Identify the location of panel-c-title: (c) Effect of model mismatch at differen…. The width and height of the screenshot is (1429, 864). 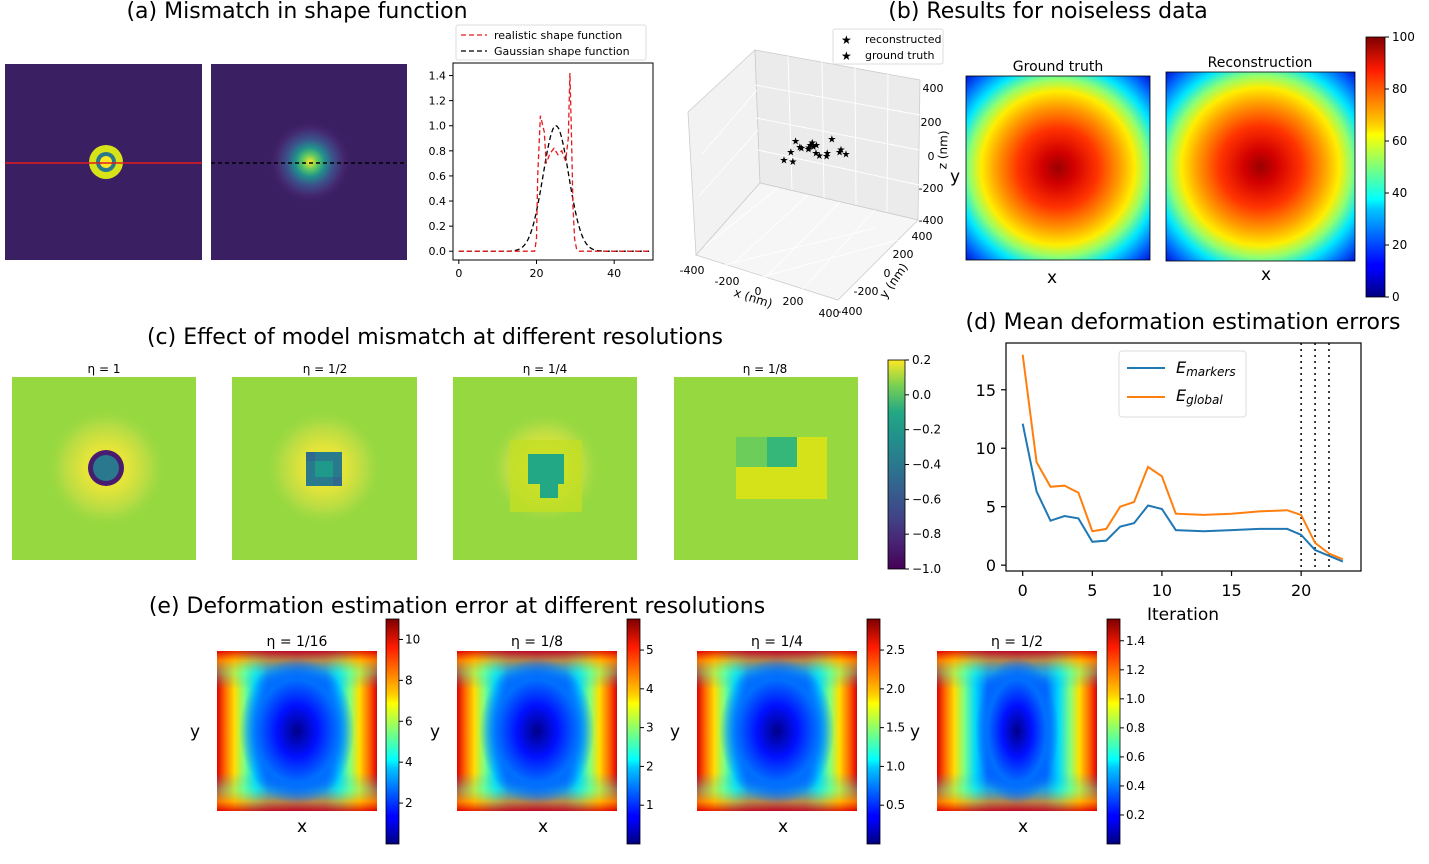
(435, 337).